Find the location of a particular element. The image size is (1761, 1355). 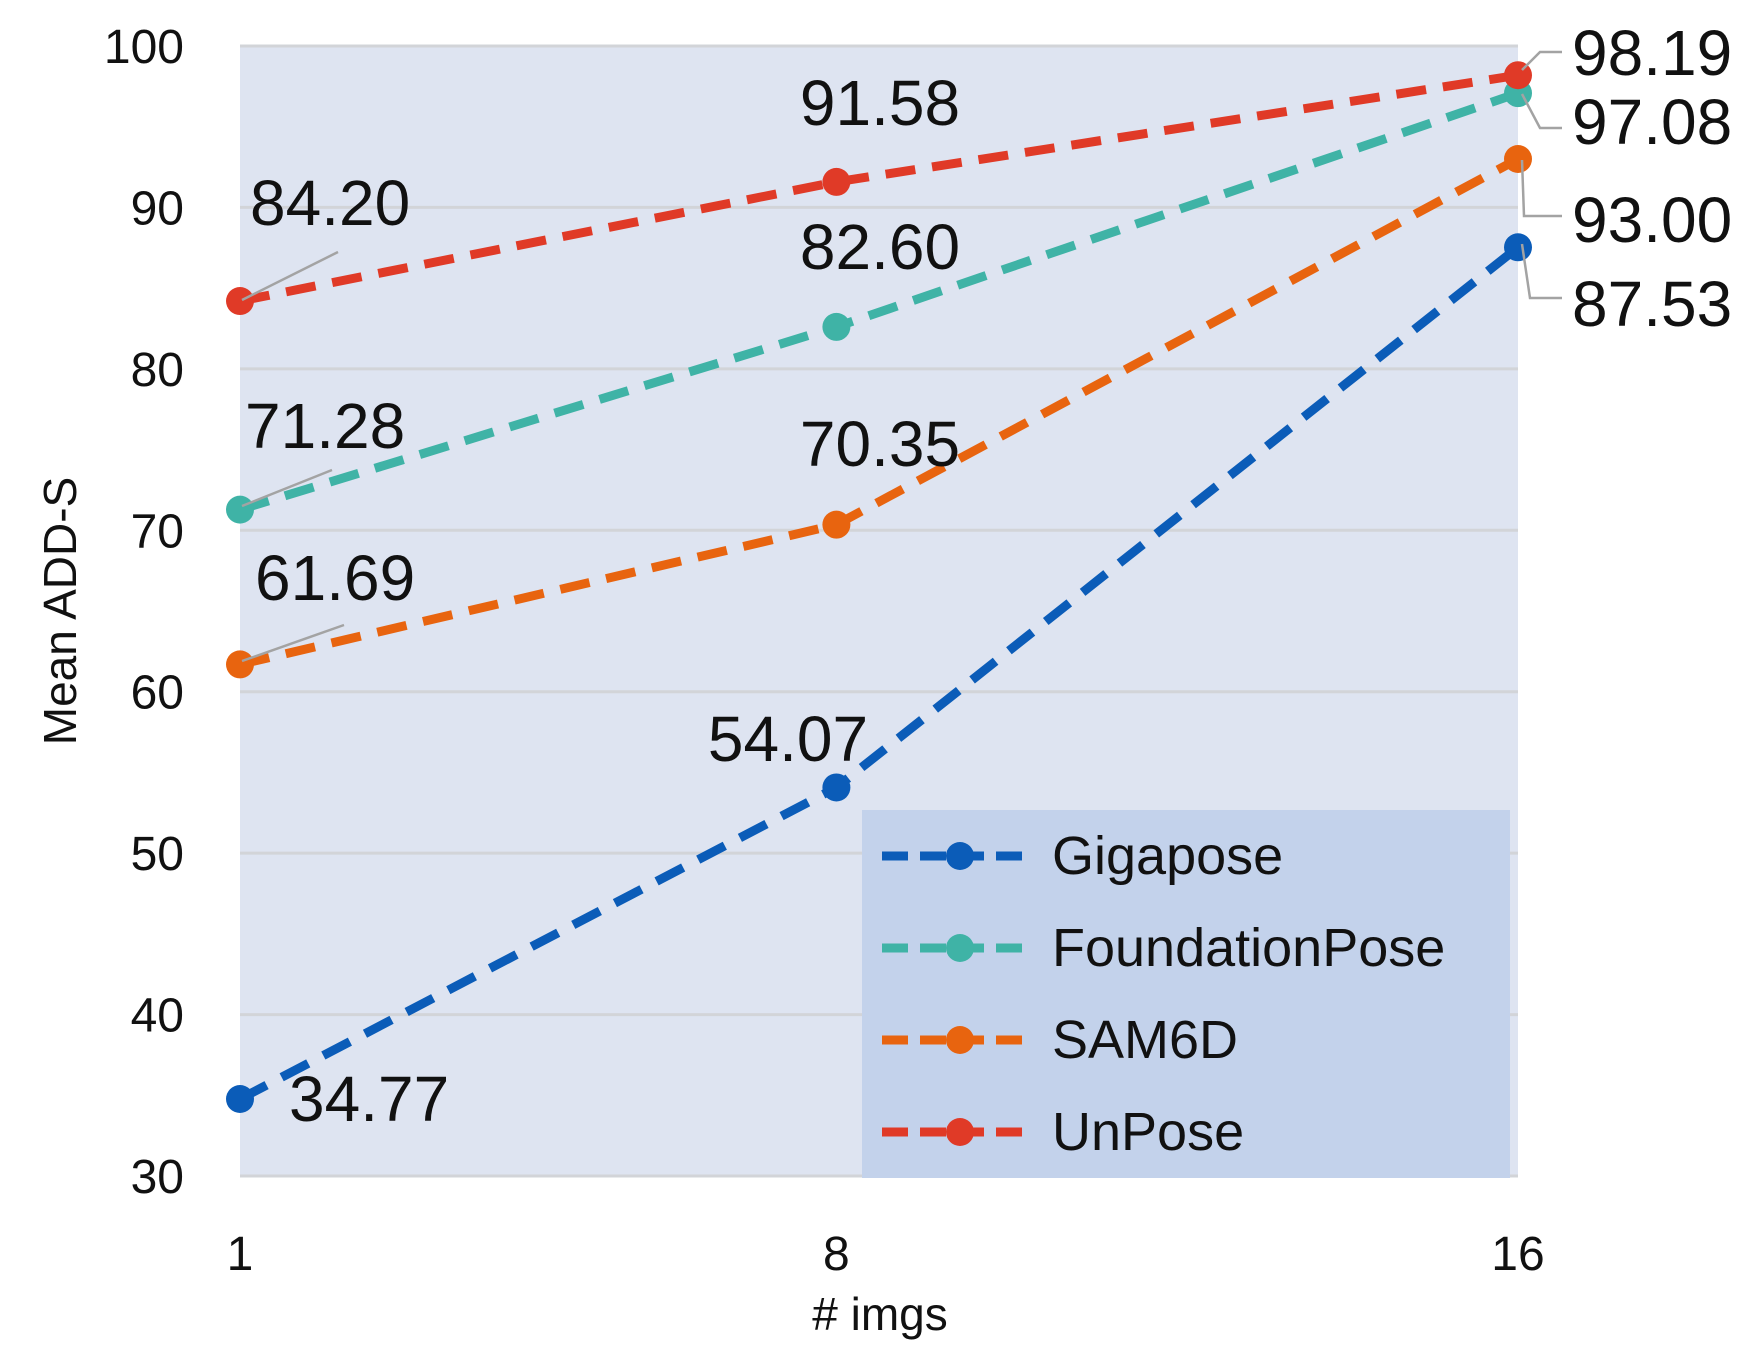

x-tick-label-16: 16 is located at coordinates (1517, 1254).